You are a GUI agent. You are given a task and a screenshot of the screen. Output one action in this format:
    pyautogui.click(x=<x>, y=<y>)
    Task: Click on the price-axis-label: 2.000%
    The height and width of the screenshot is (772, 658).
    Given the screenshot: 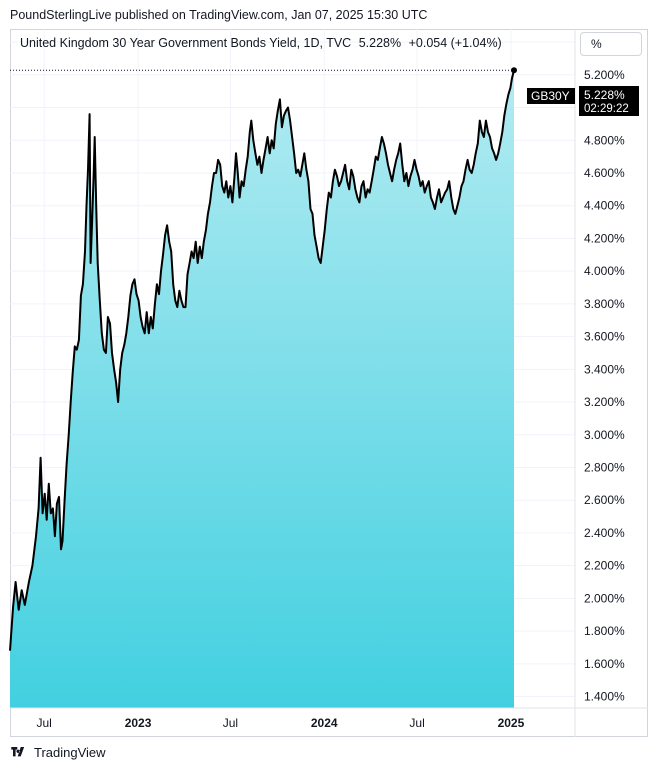 What is the action you would take?
    pyautogui.click(x=604, y=598)
    